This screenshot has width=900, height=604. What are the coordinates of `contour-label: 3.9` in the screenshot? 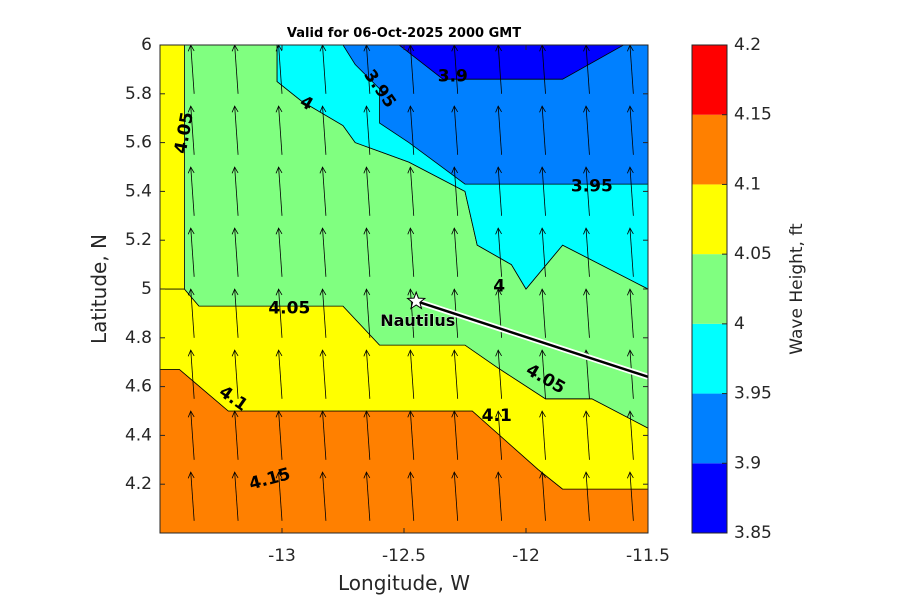 It's located at (453, 77).